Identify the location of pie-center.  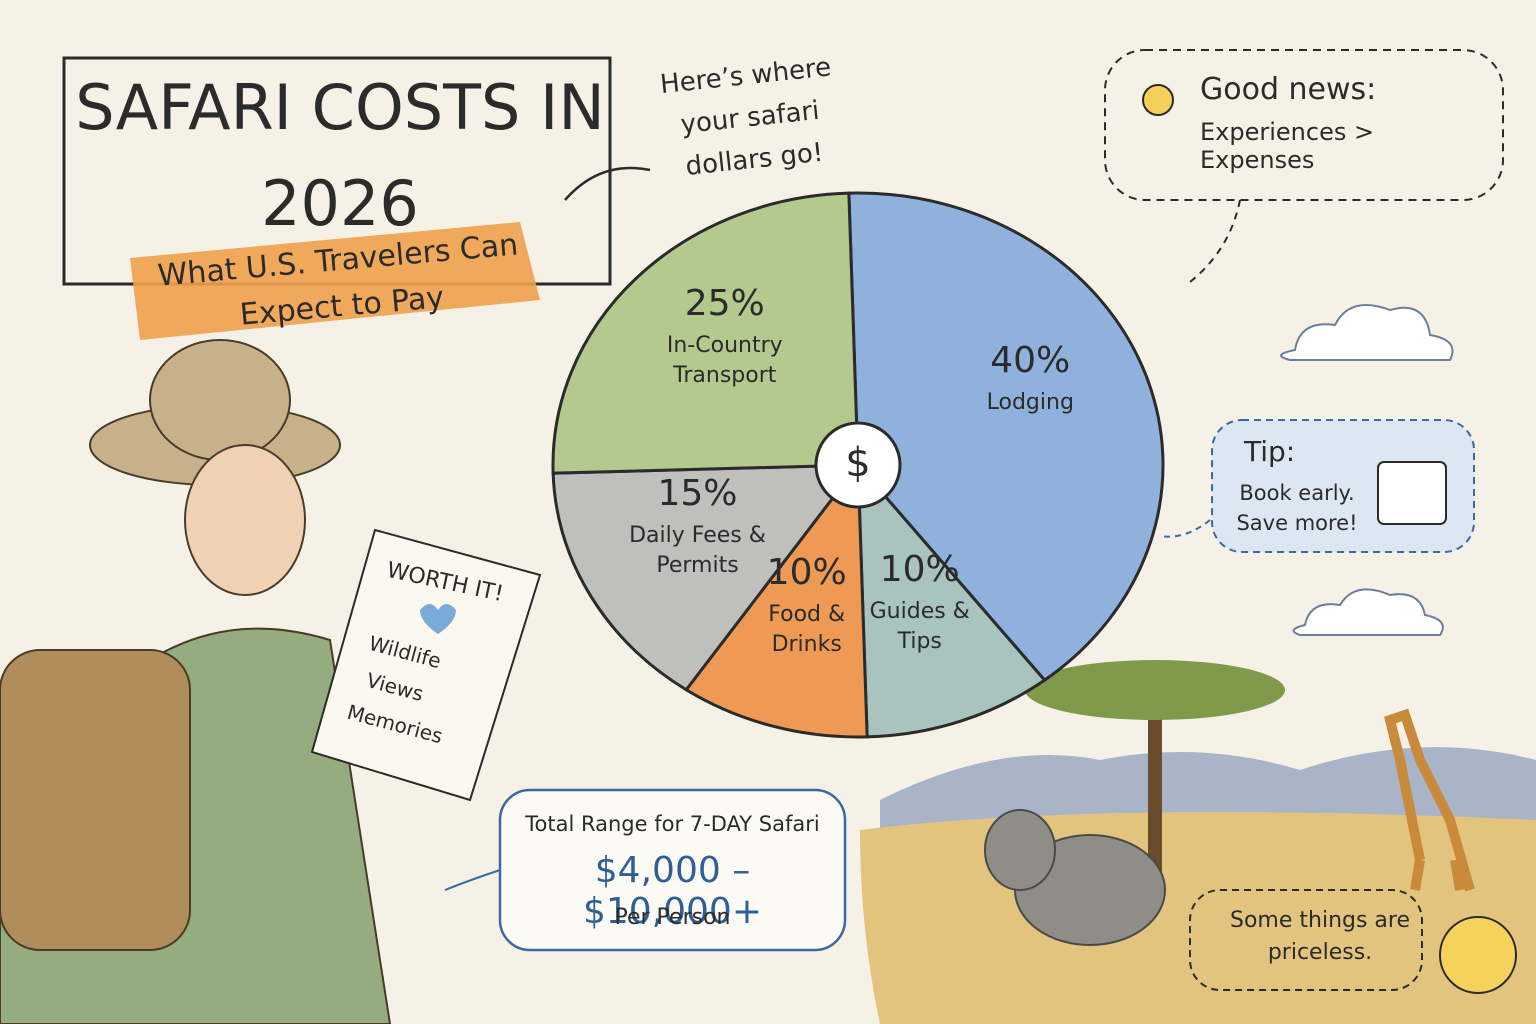
(858, 465).